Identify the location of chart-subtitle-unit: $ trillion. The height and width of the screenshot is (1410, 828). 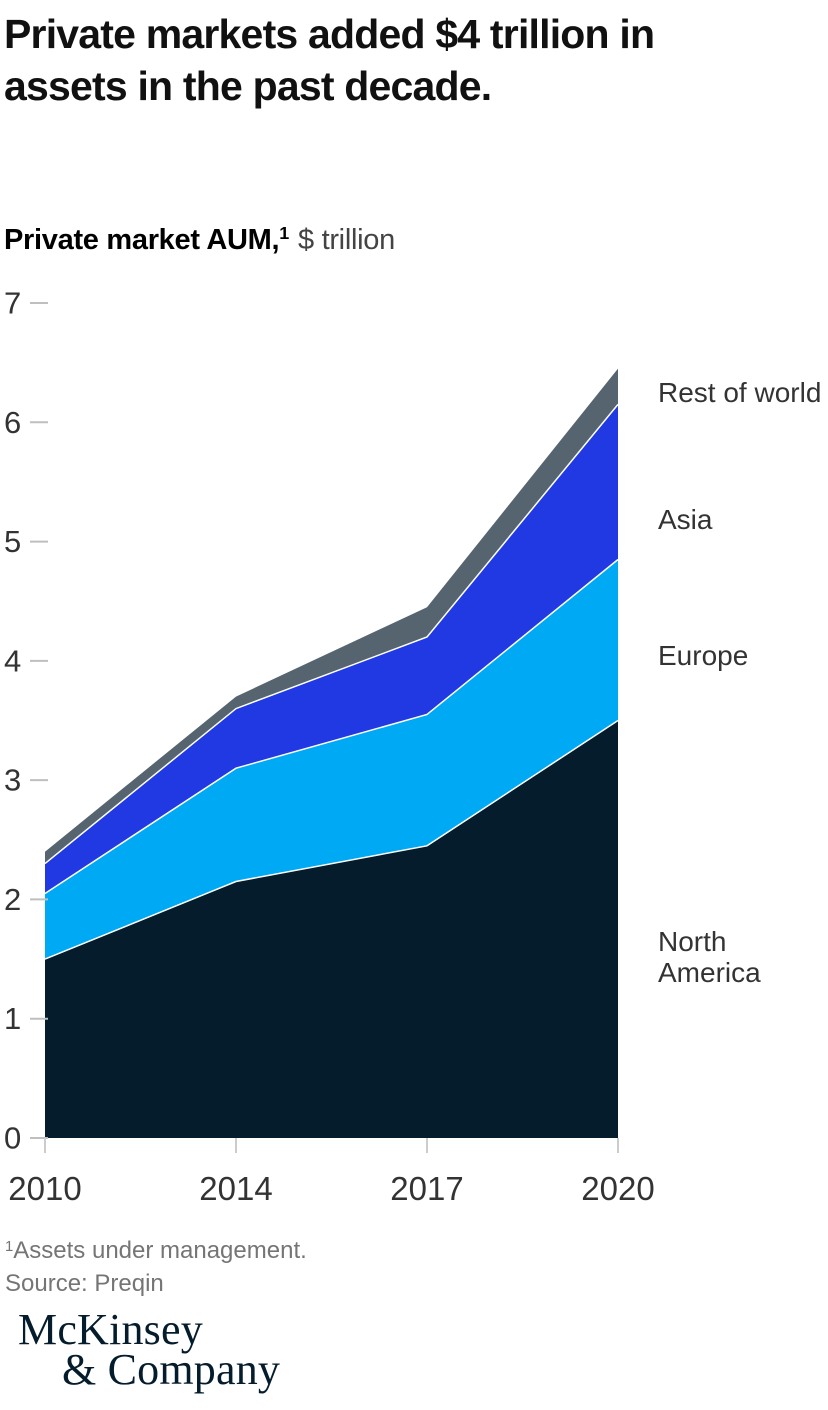
(346, 240).